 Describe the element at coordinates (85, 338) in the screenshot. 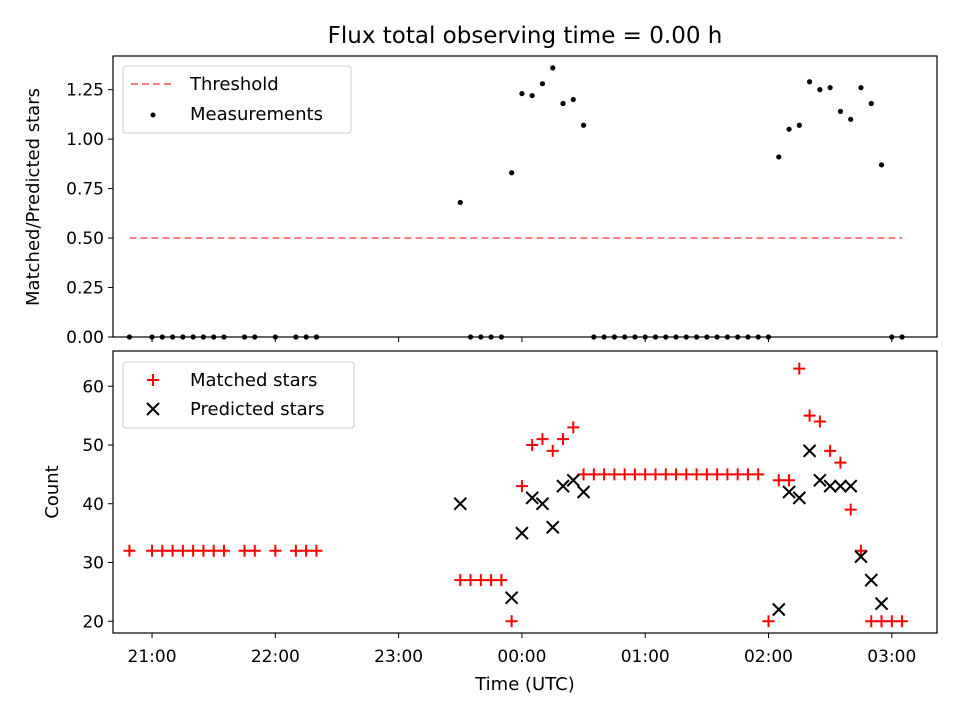

I see `top-y-tick-label: 0.00` at that location.